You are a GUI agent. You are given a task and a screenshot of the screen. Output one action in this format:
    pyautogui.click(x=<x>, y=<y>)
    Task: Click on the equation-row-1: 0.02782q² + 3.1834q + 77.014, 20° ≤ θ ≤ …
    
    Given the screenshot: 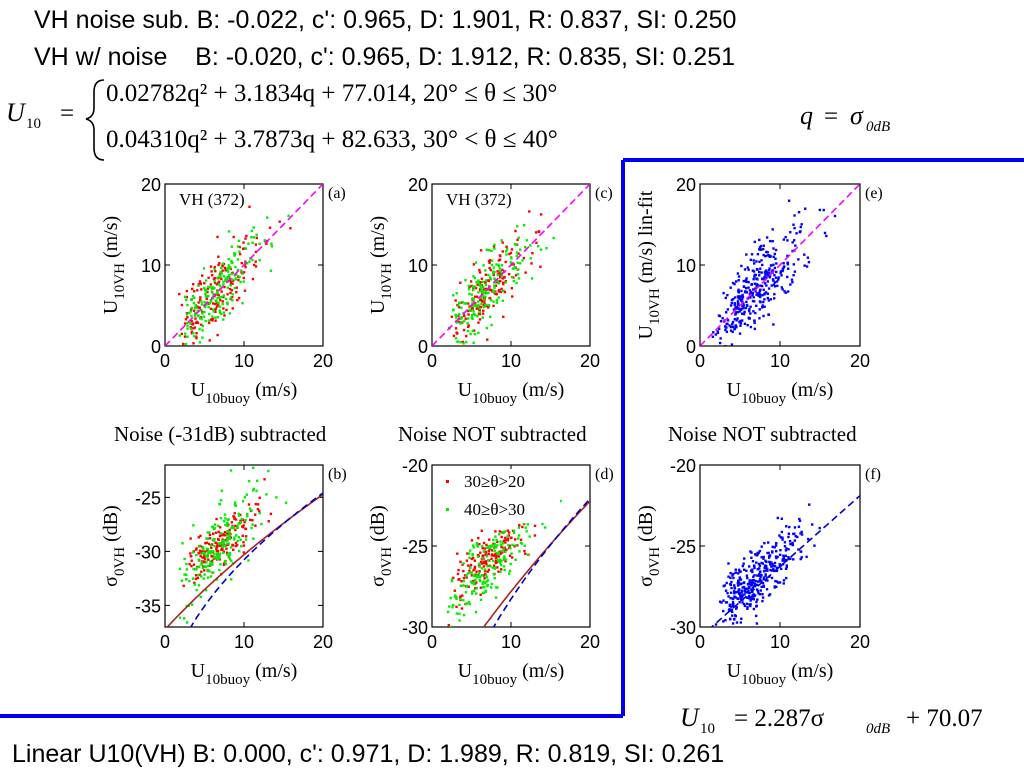 What is the action you would take?
    pyautogui.click(x=331, y=93)
    